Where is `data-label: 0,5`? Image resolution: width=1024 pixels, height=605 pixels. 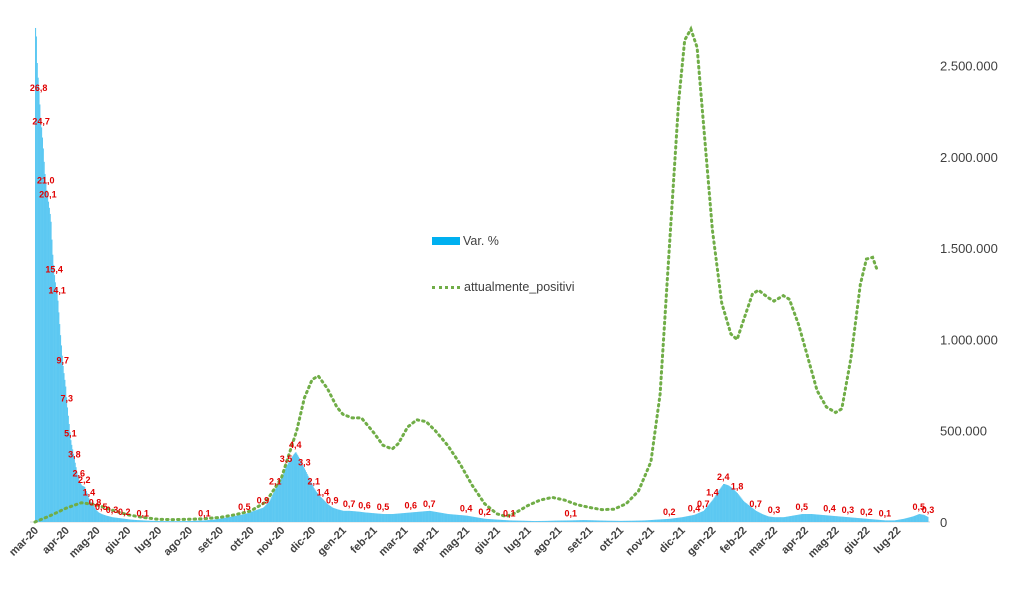
data-label: 0,5 is located at coordinates (383, 507).